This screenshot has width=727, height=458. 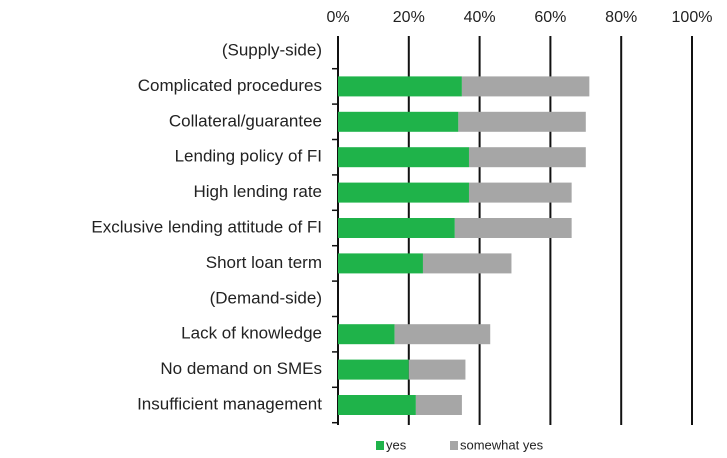 What do you see at coordinates (251, 333) in the screenshot?
I see `y-tick-label: Lack of knowledge` at bounding box center [251, 333].